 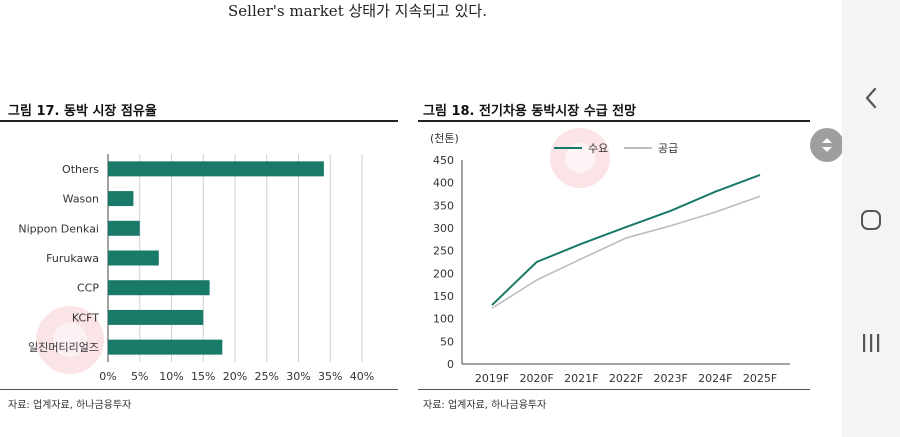 I want to click on category-label: Nippon Denkai, so click(x=58, y=228).